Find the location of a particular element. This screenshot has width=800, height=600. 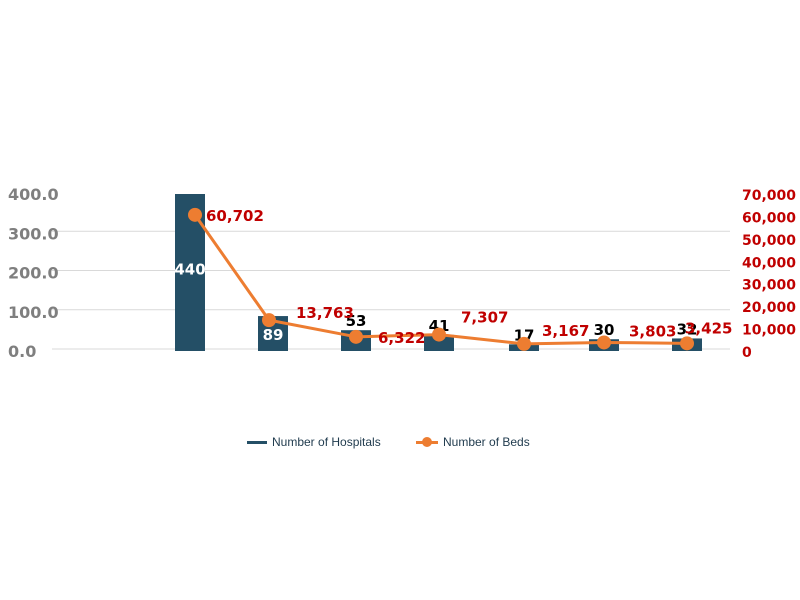

right-axis-tick-label: 40,000 is located at coordinates (769, 263).